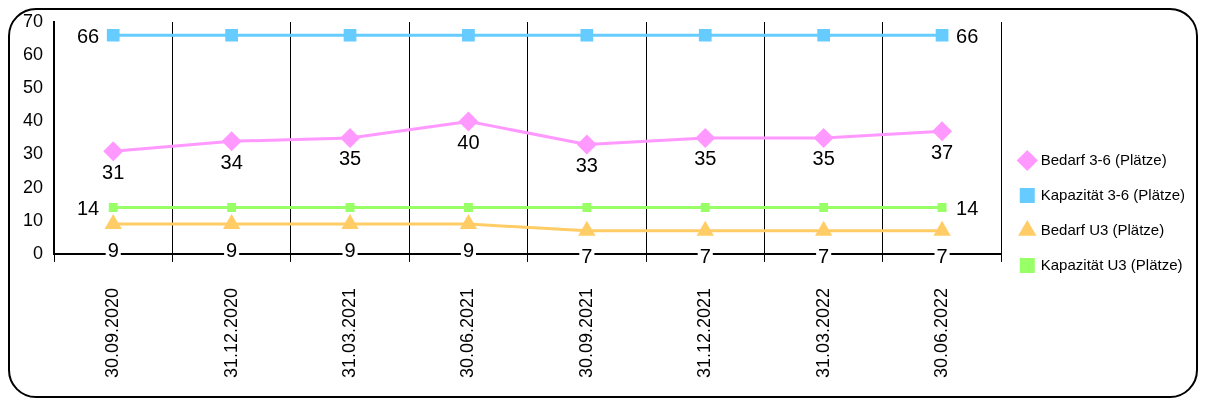  I want to click on y-tick-label: 10, so click(33, 219).